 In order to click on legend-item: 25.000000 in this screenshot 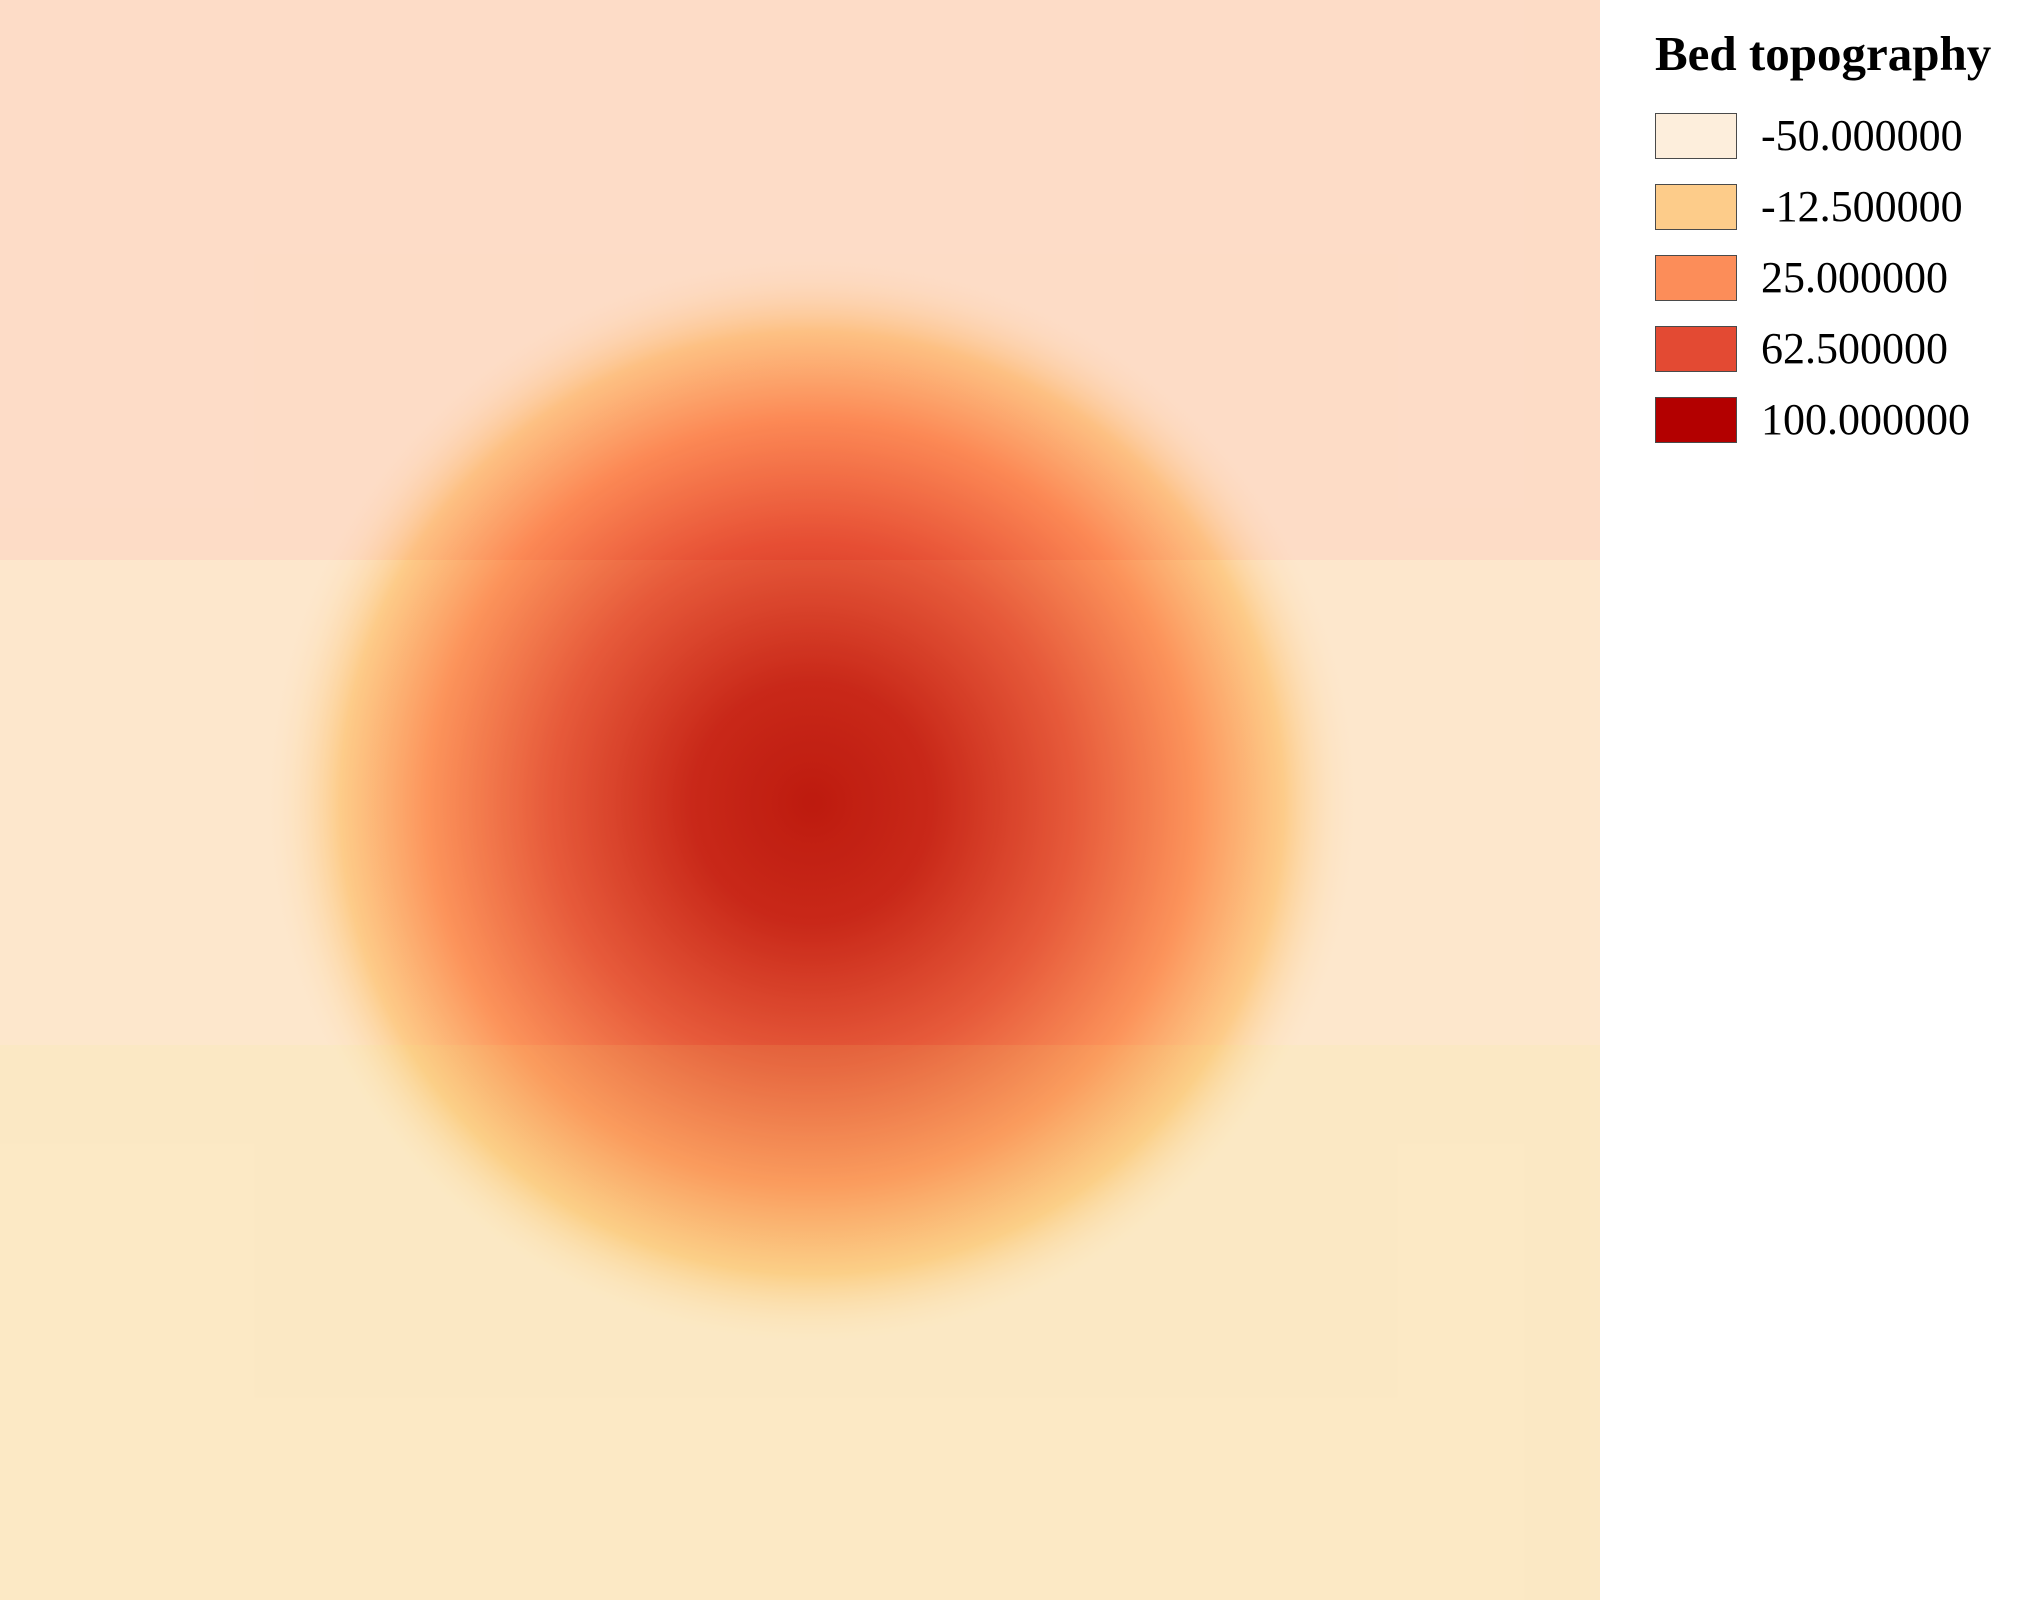, I will do `click(1835, 277)`.